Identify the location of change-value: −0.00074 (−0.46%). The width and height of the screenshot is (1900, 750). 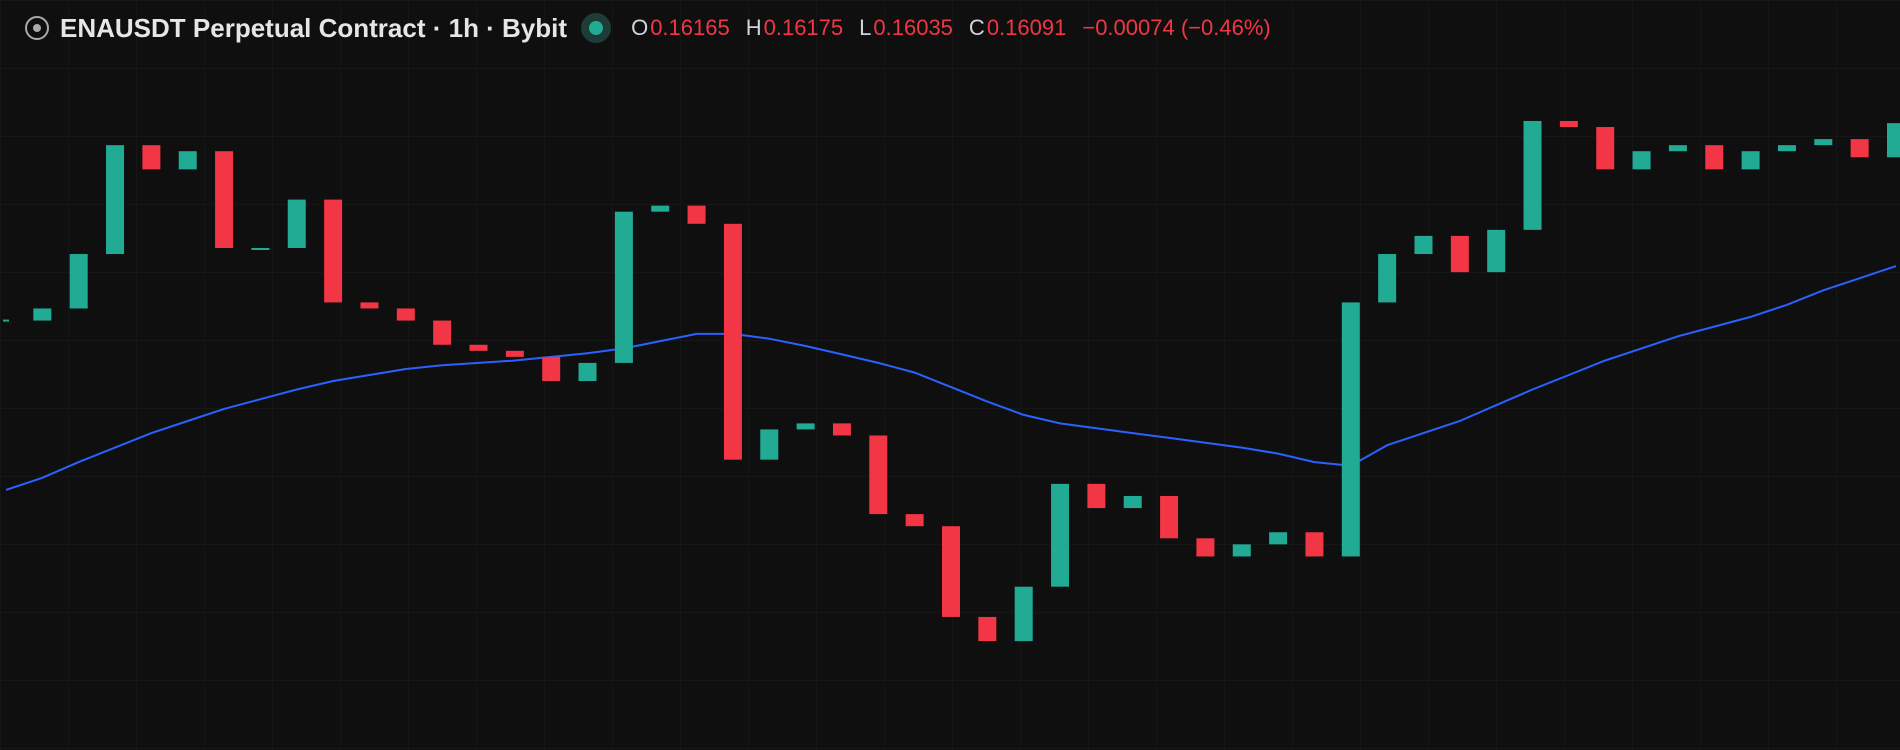
(1176, 27).